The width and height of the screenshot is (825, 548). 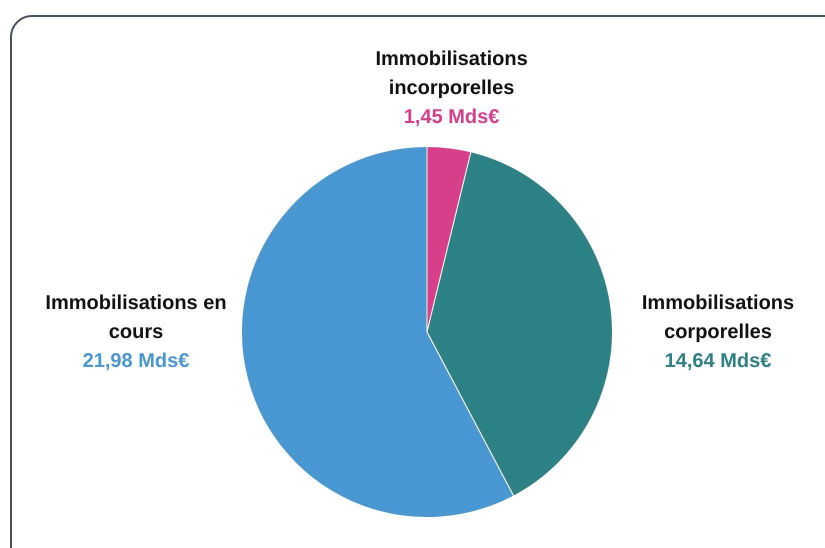 What do you see at coordinates (136, 361) in the screenshot?
I see `data-label: 21,98 Mds€` at bounding box center [136, 361].